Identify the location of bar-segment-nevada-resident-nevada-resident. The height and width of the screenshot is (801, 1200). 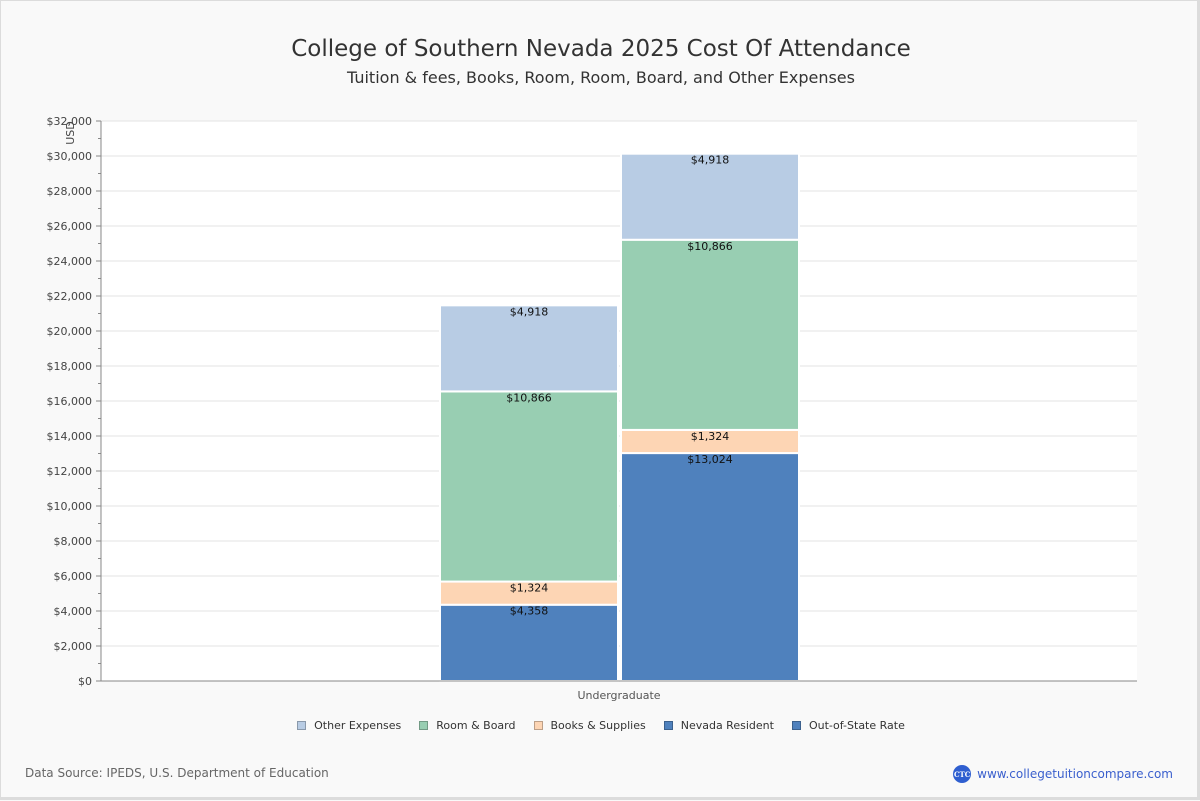
(529, 642).